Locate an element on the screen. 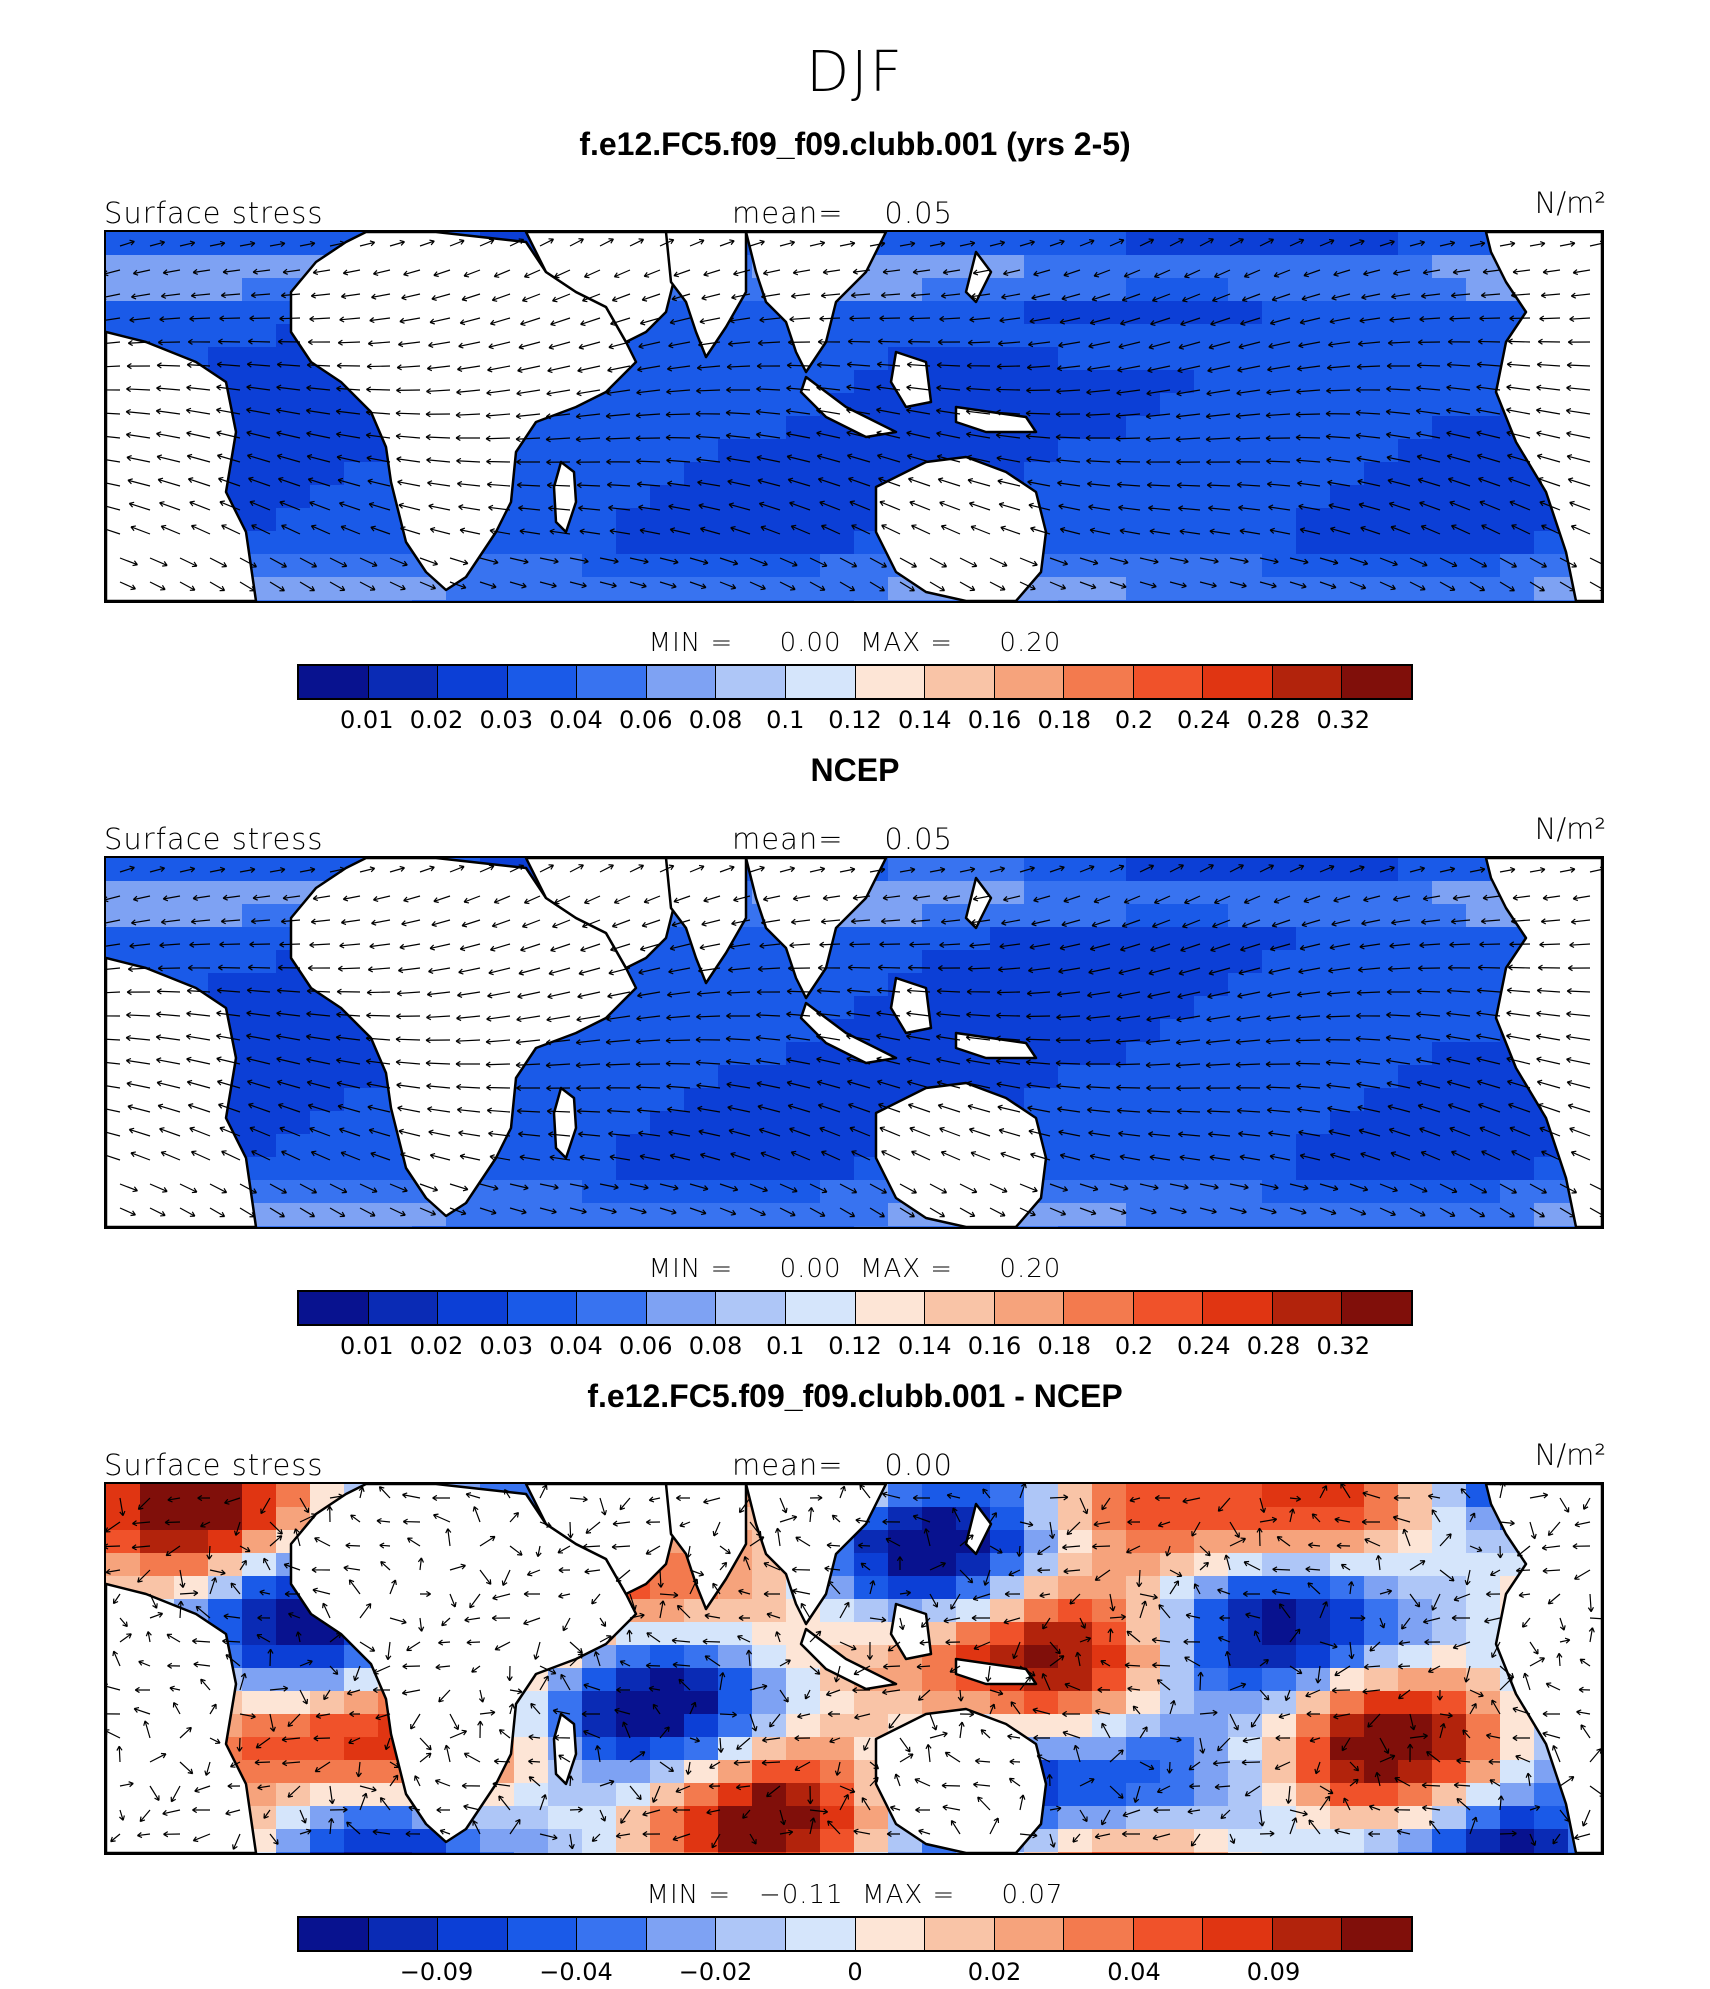  colorbar-swatch is located at coordinates (1376, 1308).